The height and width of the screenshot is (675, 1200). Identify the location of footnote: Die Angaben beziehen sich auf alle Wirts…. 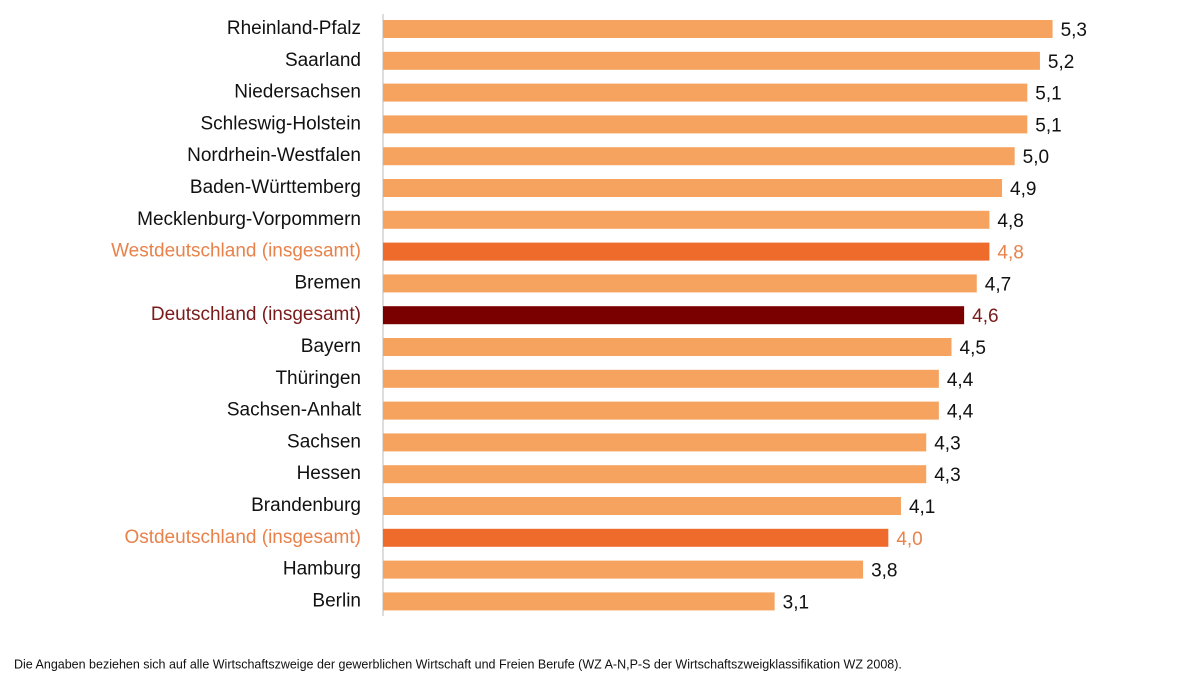
(458, 664).